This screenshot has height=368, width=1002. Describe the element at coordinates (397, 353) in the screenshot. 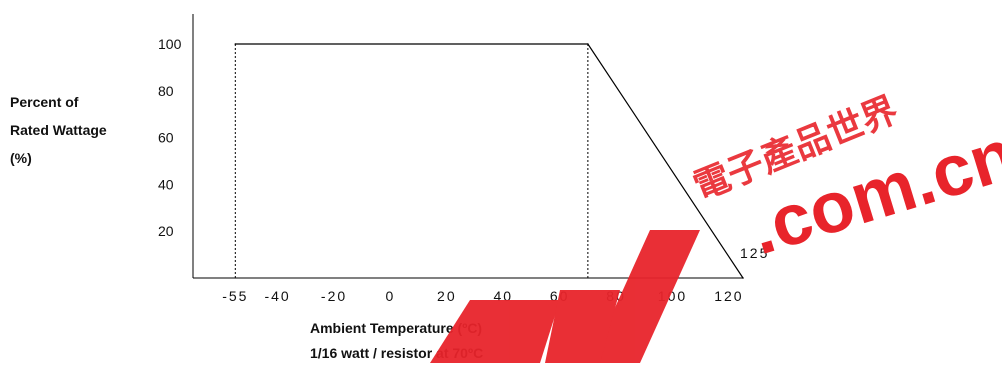

I see `chart-subtitle: 1/16 watt / resistor at 70ºC` at that location.